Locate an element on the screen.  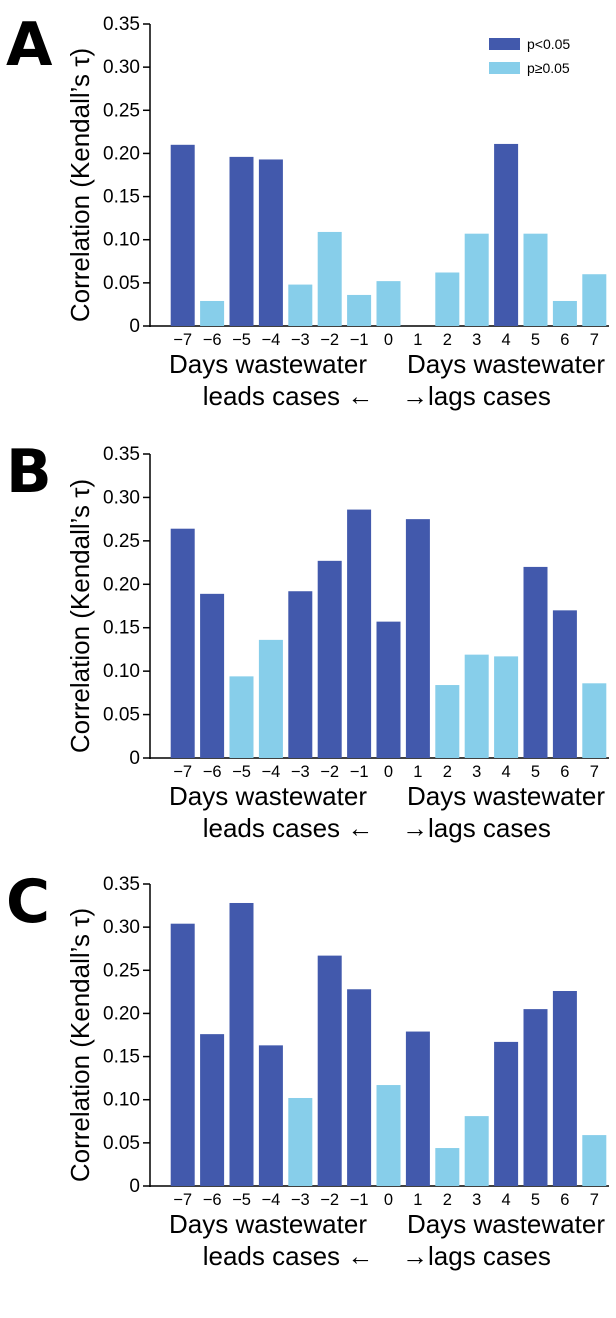
panel-letter: A is located at coordinates (29, 45).